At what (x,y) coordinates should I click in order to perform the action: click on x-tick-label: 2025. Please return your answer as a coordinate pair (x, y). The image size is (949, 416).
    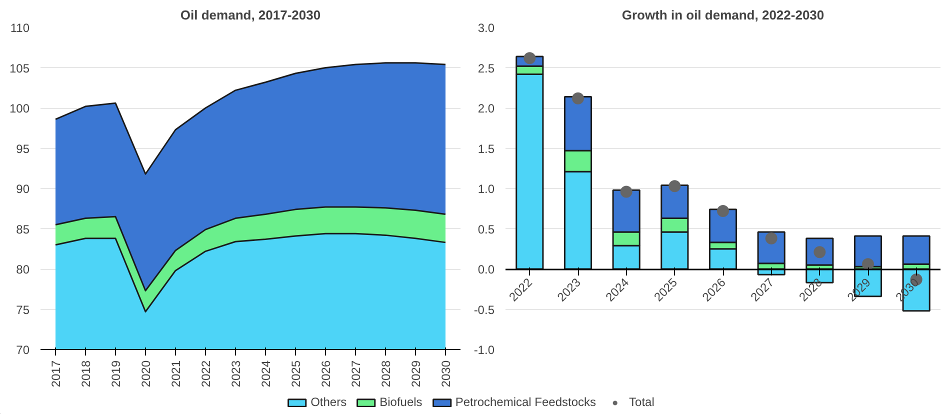
    Looking at the image, I should click on (296, 374).